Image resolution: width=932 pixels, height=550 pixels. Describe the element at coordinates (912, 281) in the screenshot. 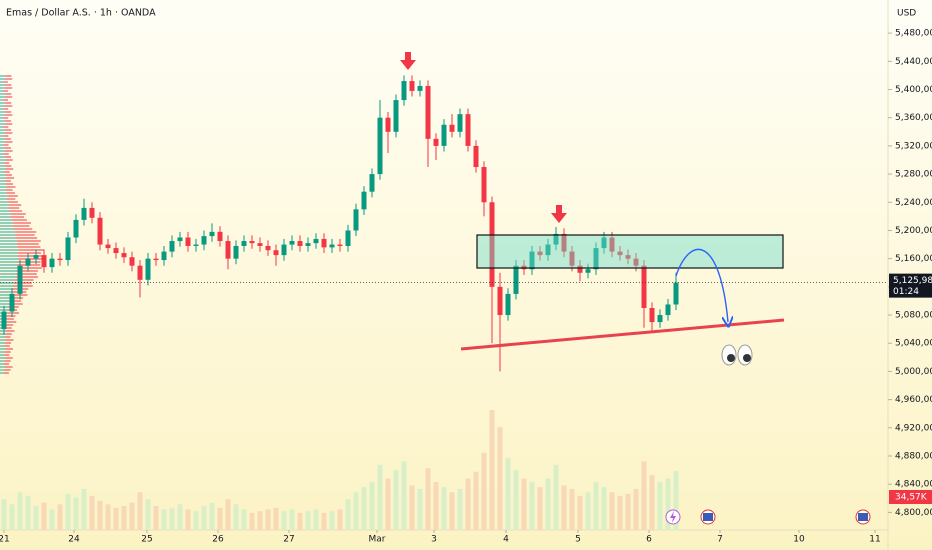

I see `last-price-label: 5,125,985` at that location.